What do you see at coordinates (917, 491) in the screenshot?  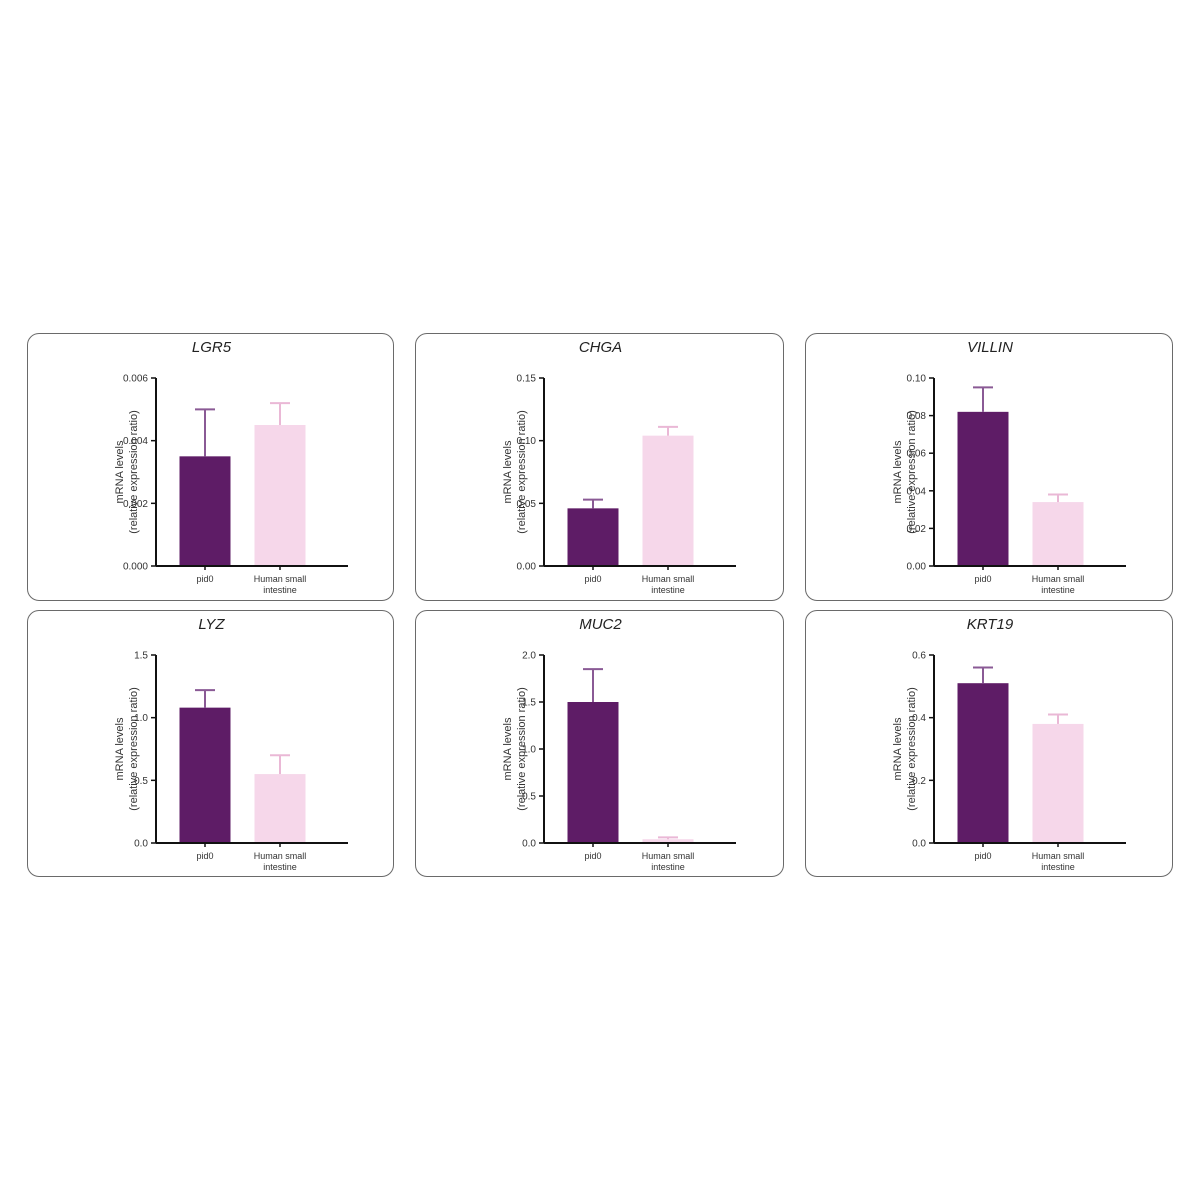 I see `y-tick-label: 0.04` at bounding box center [917, 491].